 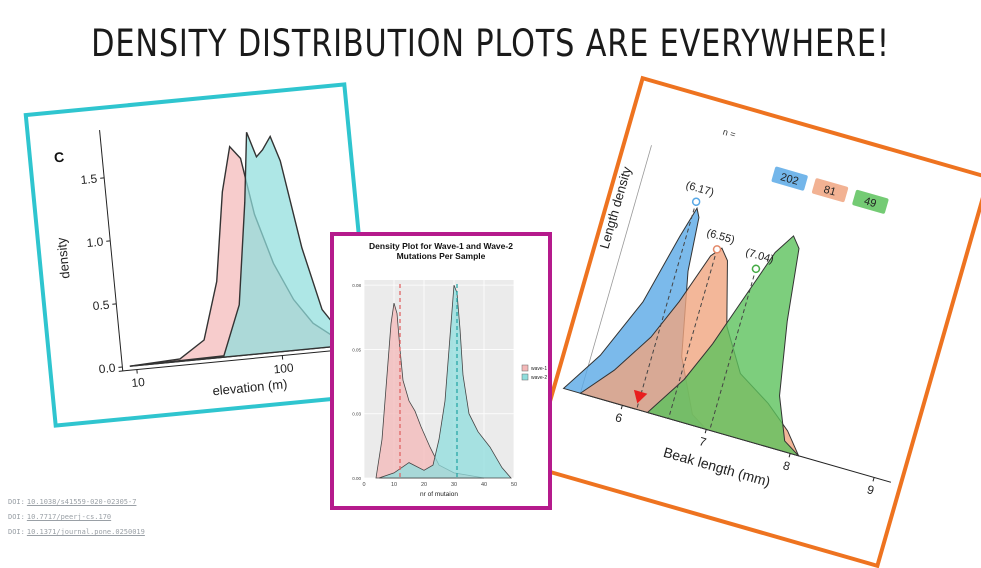 I want to click on legend-label-wave-1: wave-1, so click(x=539, y=369).